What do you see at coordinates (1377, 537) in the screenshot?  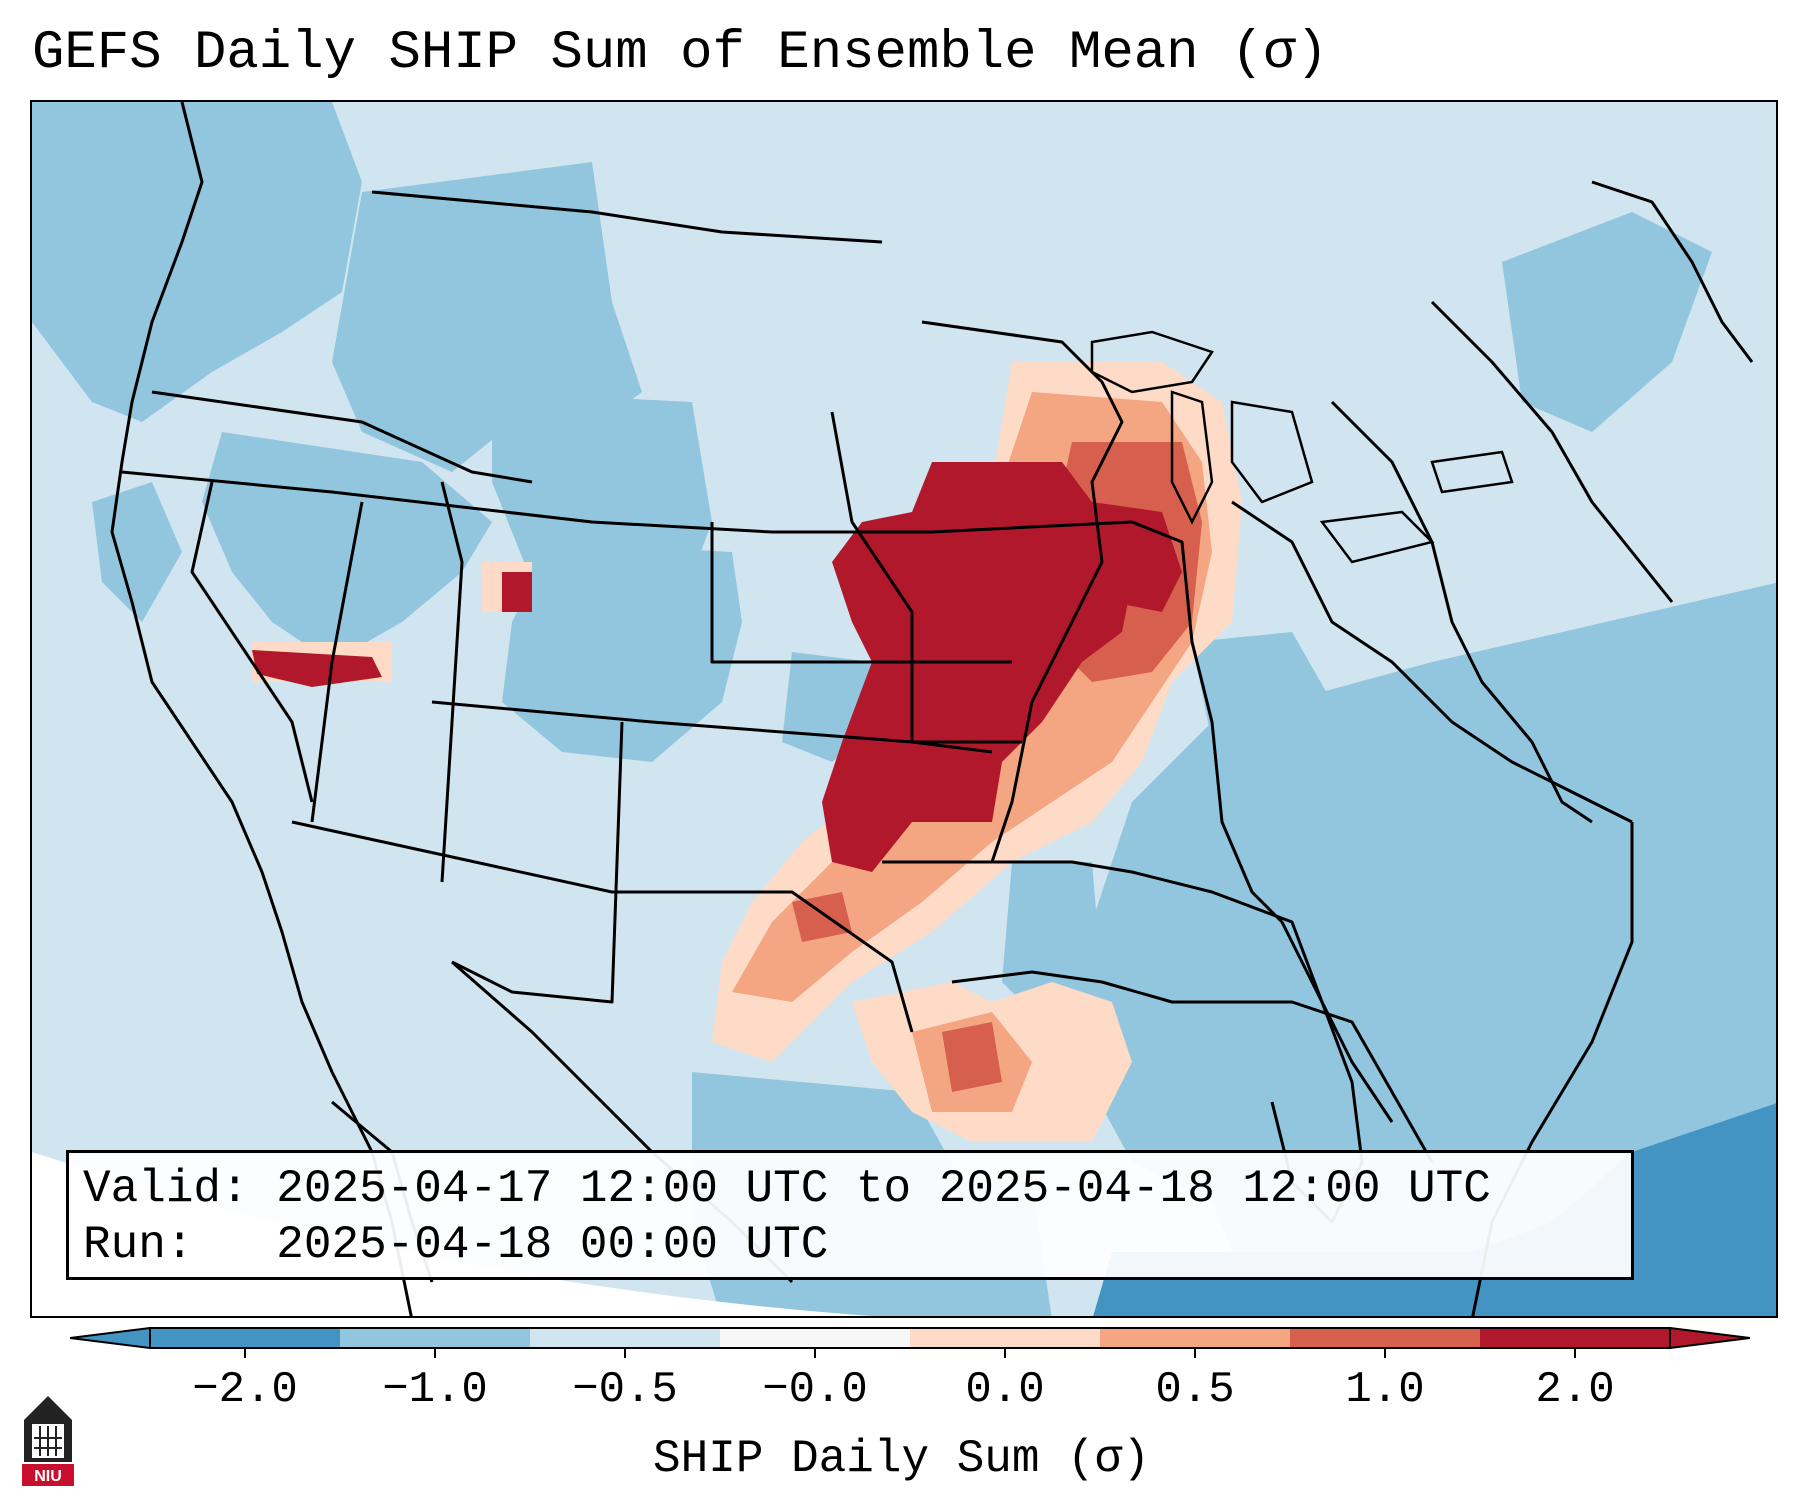 I see `lake-erie` at bounding box center [1377, 537].